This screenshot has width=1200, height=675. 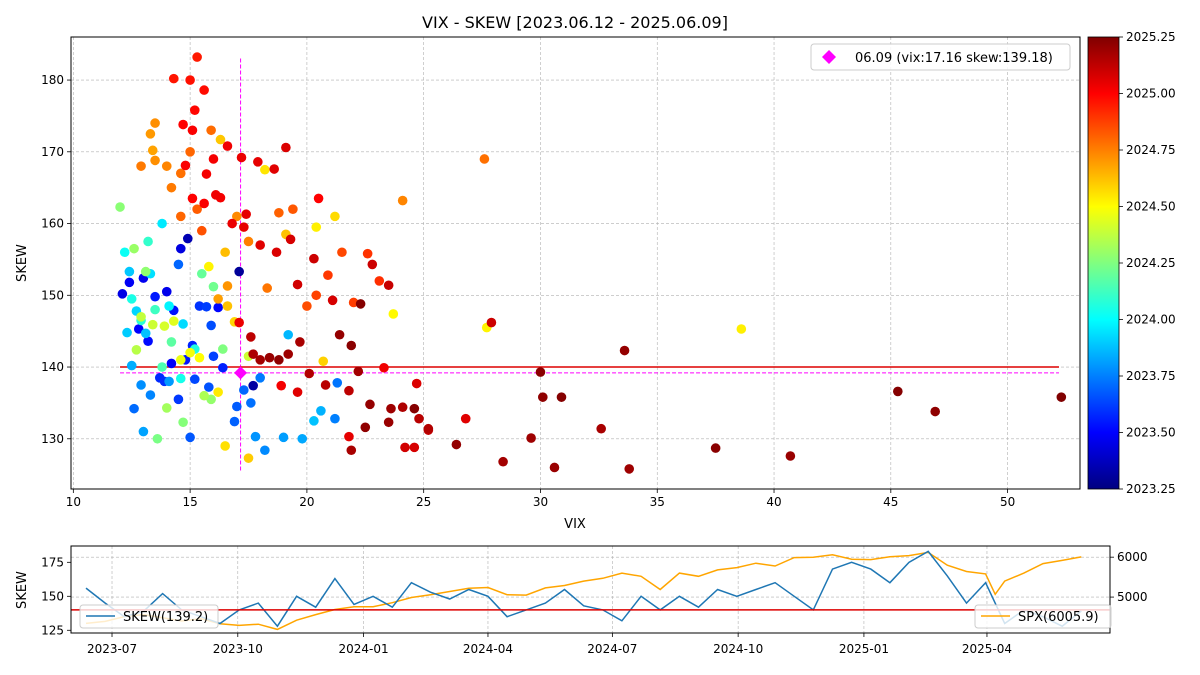 I want to click on legend: 06.09 (vix:17.16 skew:139.18), so click(x=940, y=57).